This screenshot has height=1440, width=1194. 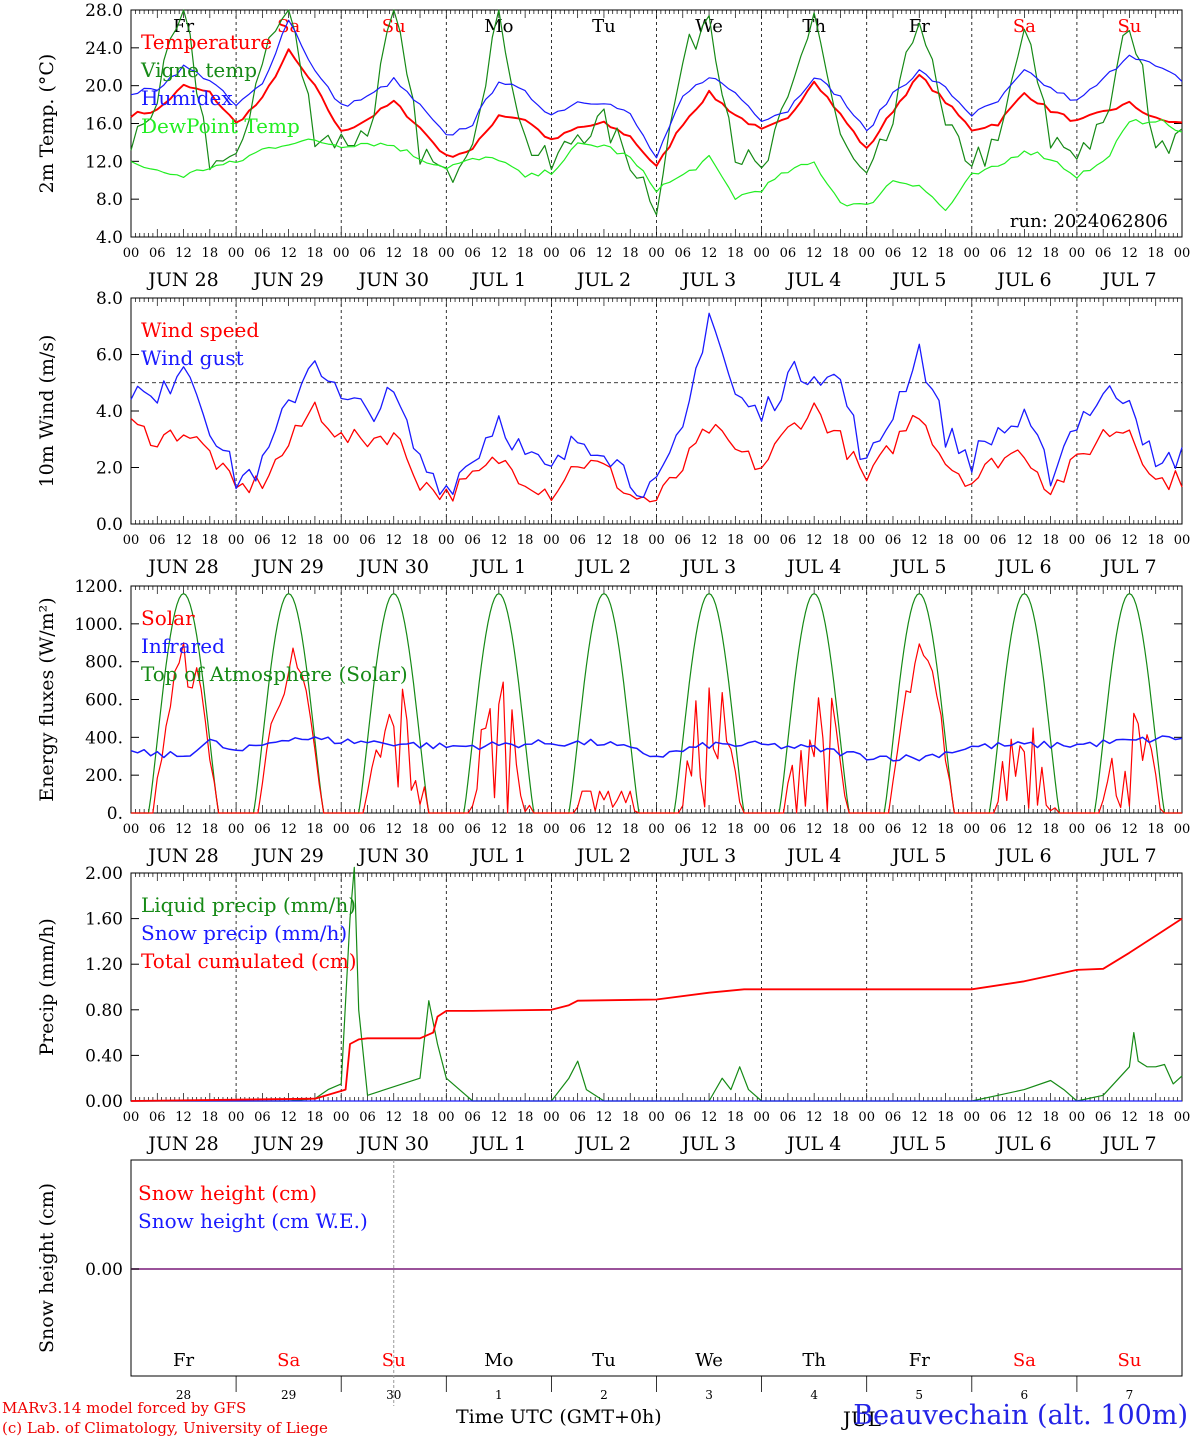 I want to click on temp-axis-tick-label: 20.0, so click(x=104, y=87).